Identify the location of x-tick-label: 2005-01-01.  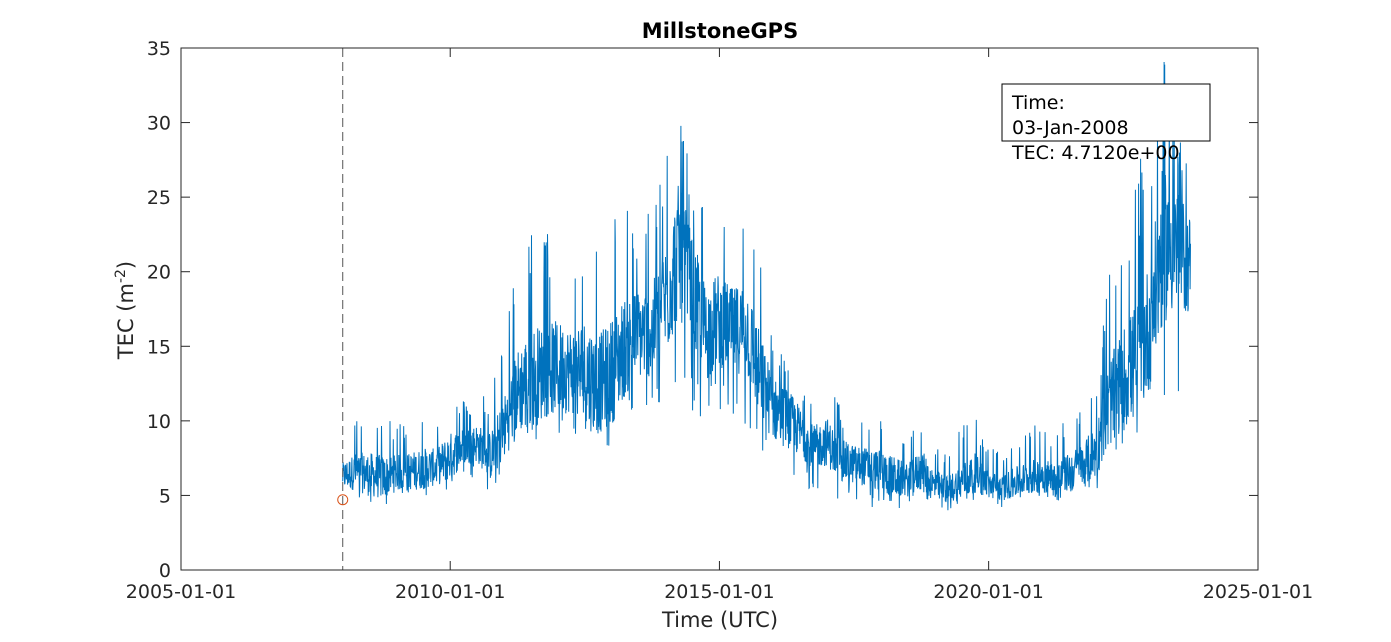
(181, 592).